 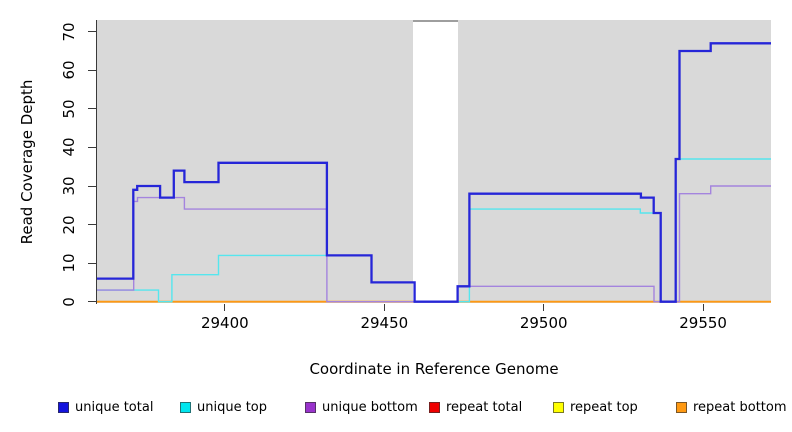 I want to click on y-axis-title: Read Coverage Depth, so click(x=27, y=162).